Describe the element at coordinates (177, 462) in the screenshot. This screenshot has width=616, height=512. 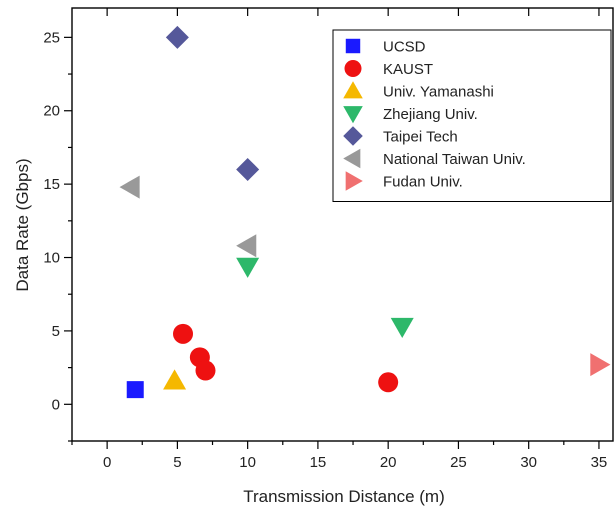
I see `x-tick-label: 5` at that location.